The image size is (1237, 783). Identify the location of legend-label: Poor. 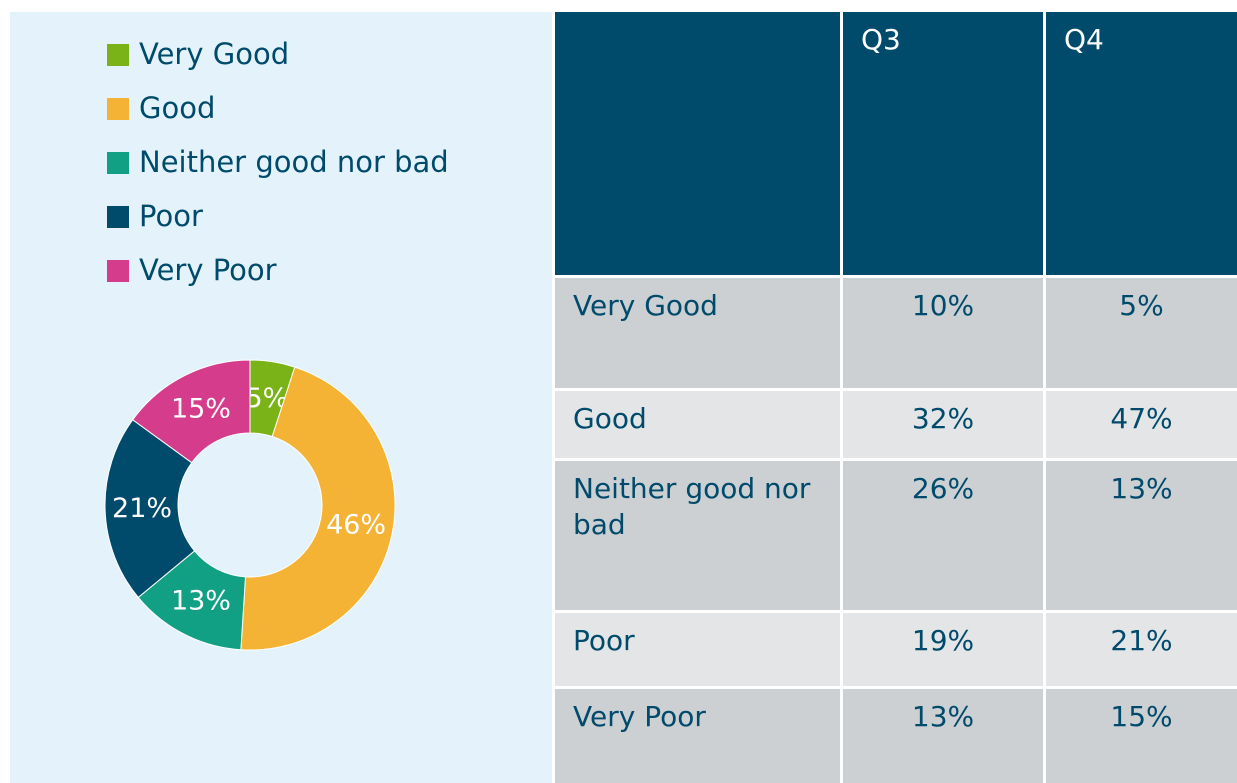
(171, 216).